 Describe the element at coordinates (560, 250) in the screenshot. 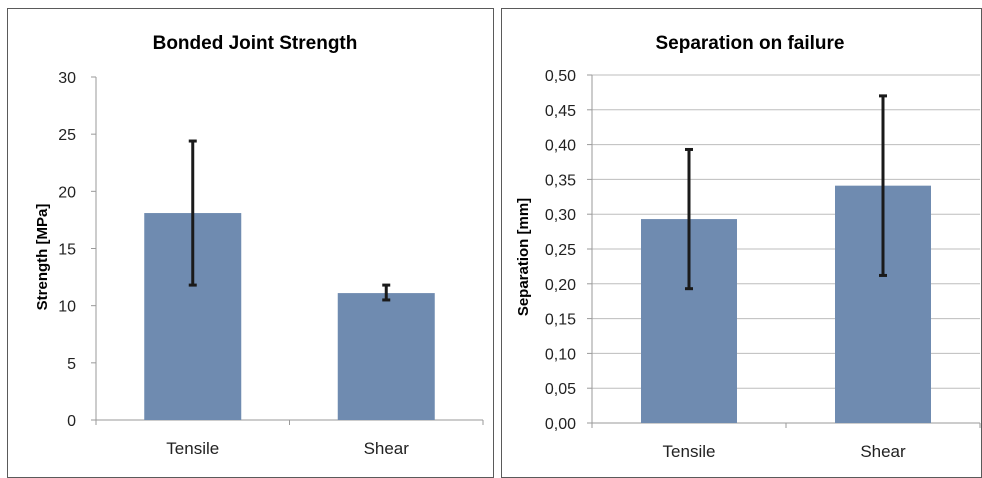

I see `y-tick-label: 0,25` at that location.